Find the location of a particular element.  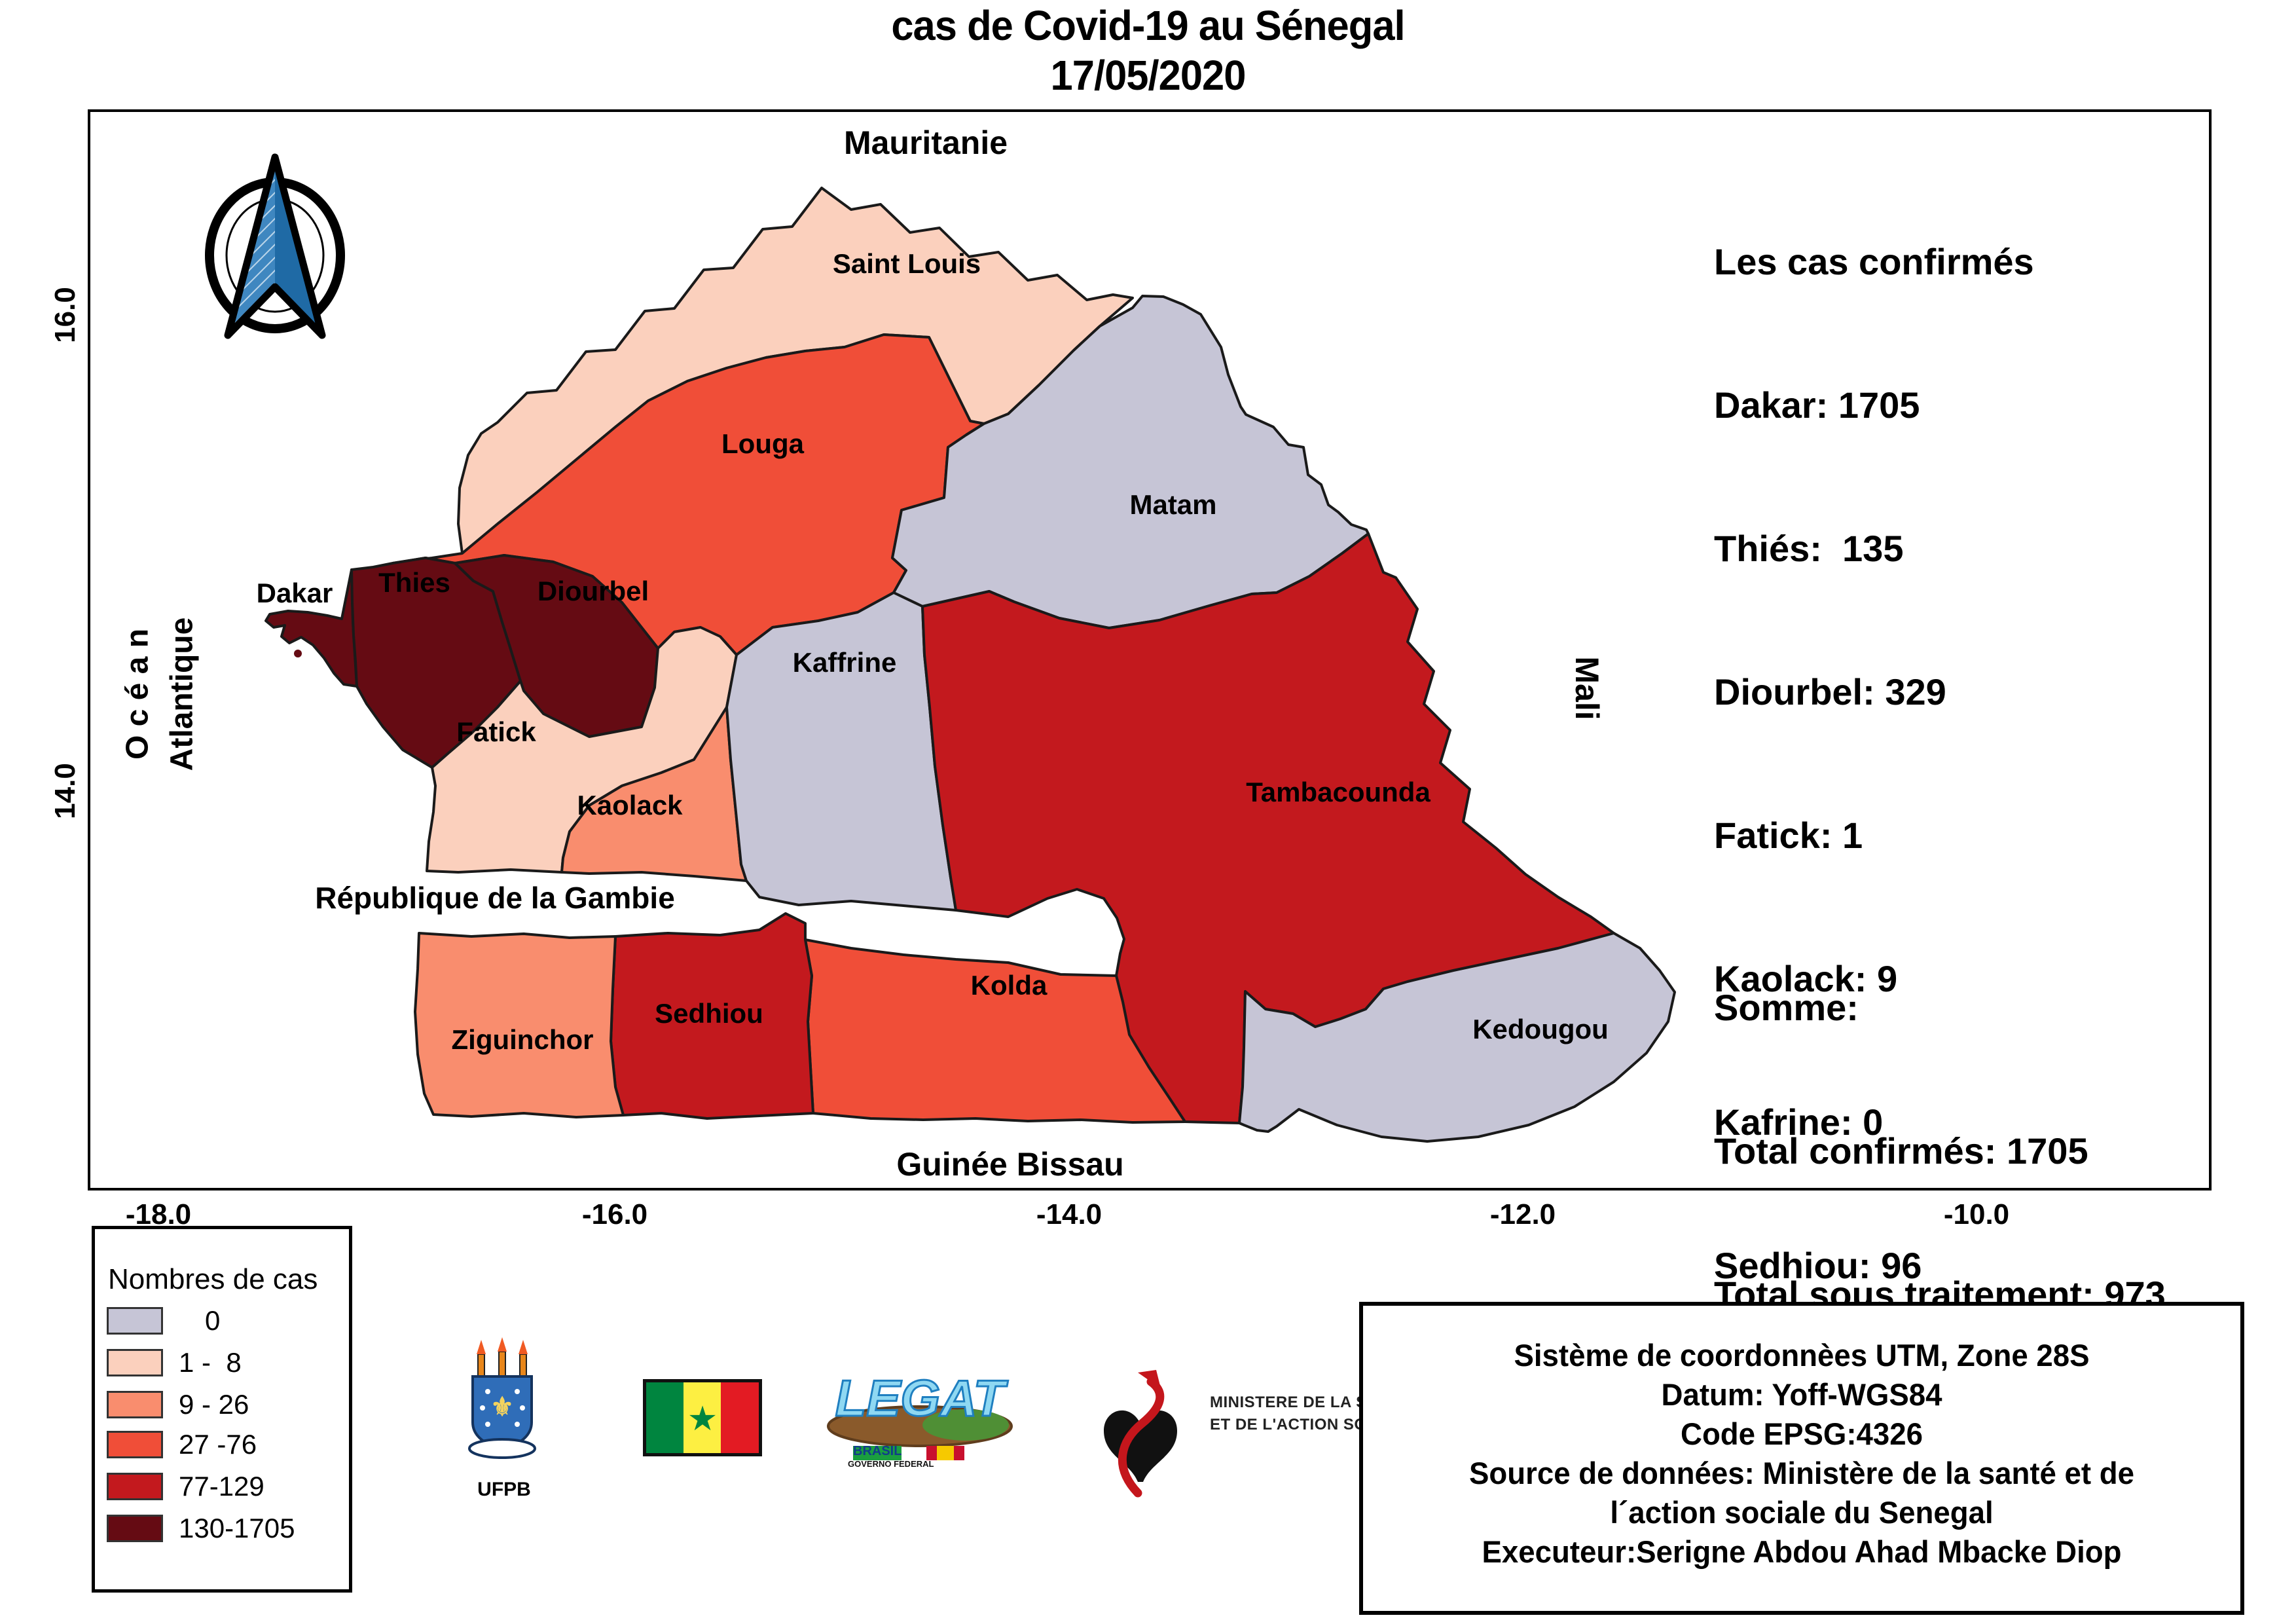

info-line: Executeur:Serigne Abdou Ahad Mbacke Diop is located at coordinates (1802, 1551).